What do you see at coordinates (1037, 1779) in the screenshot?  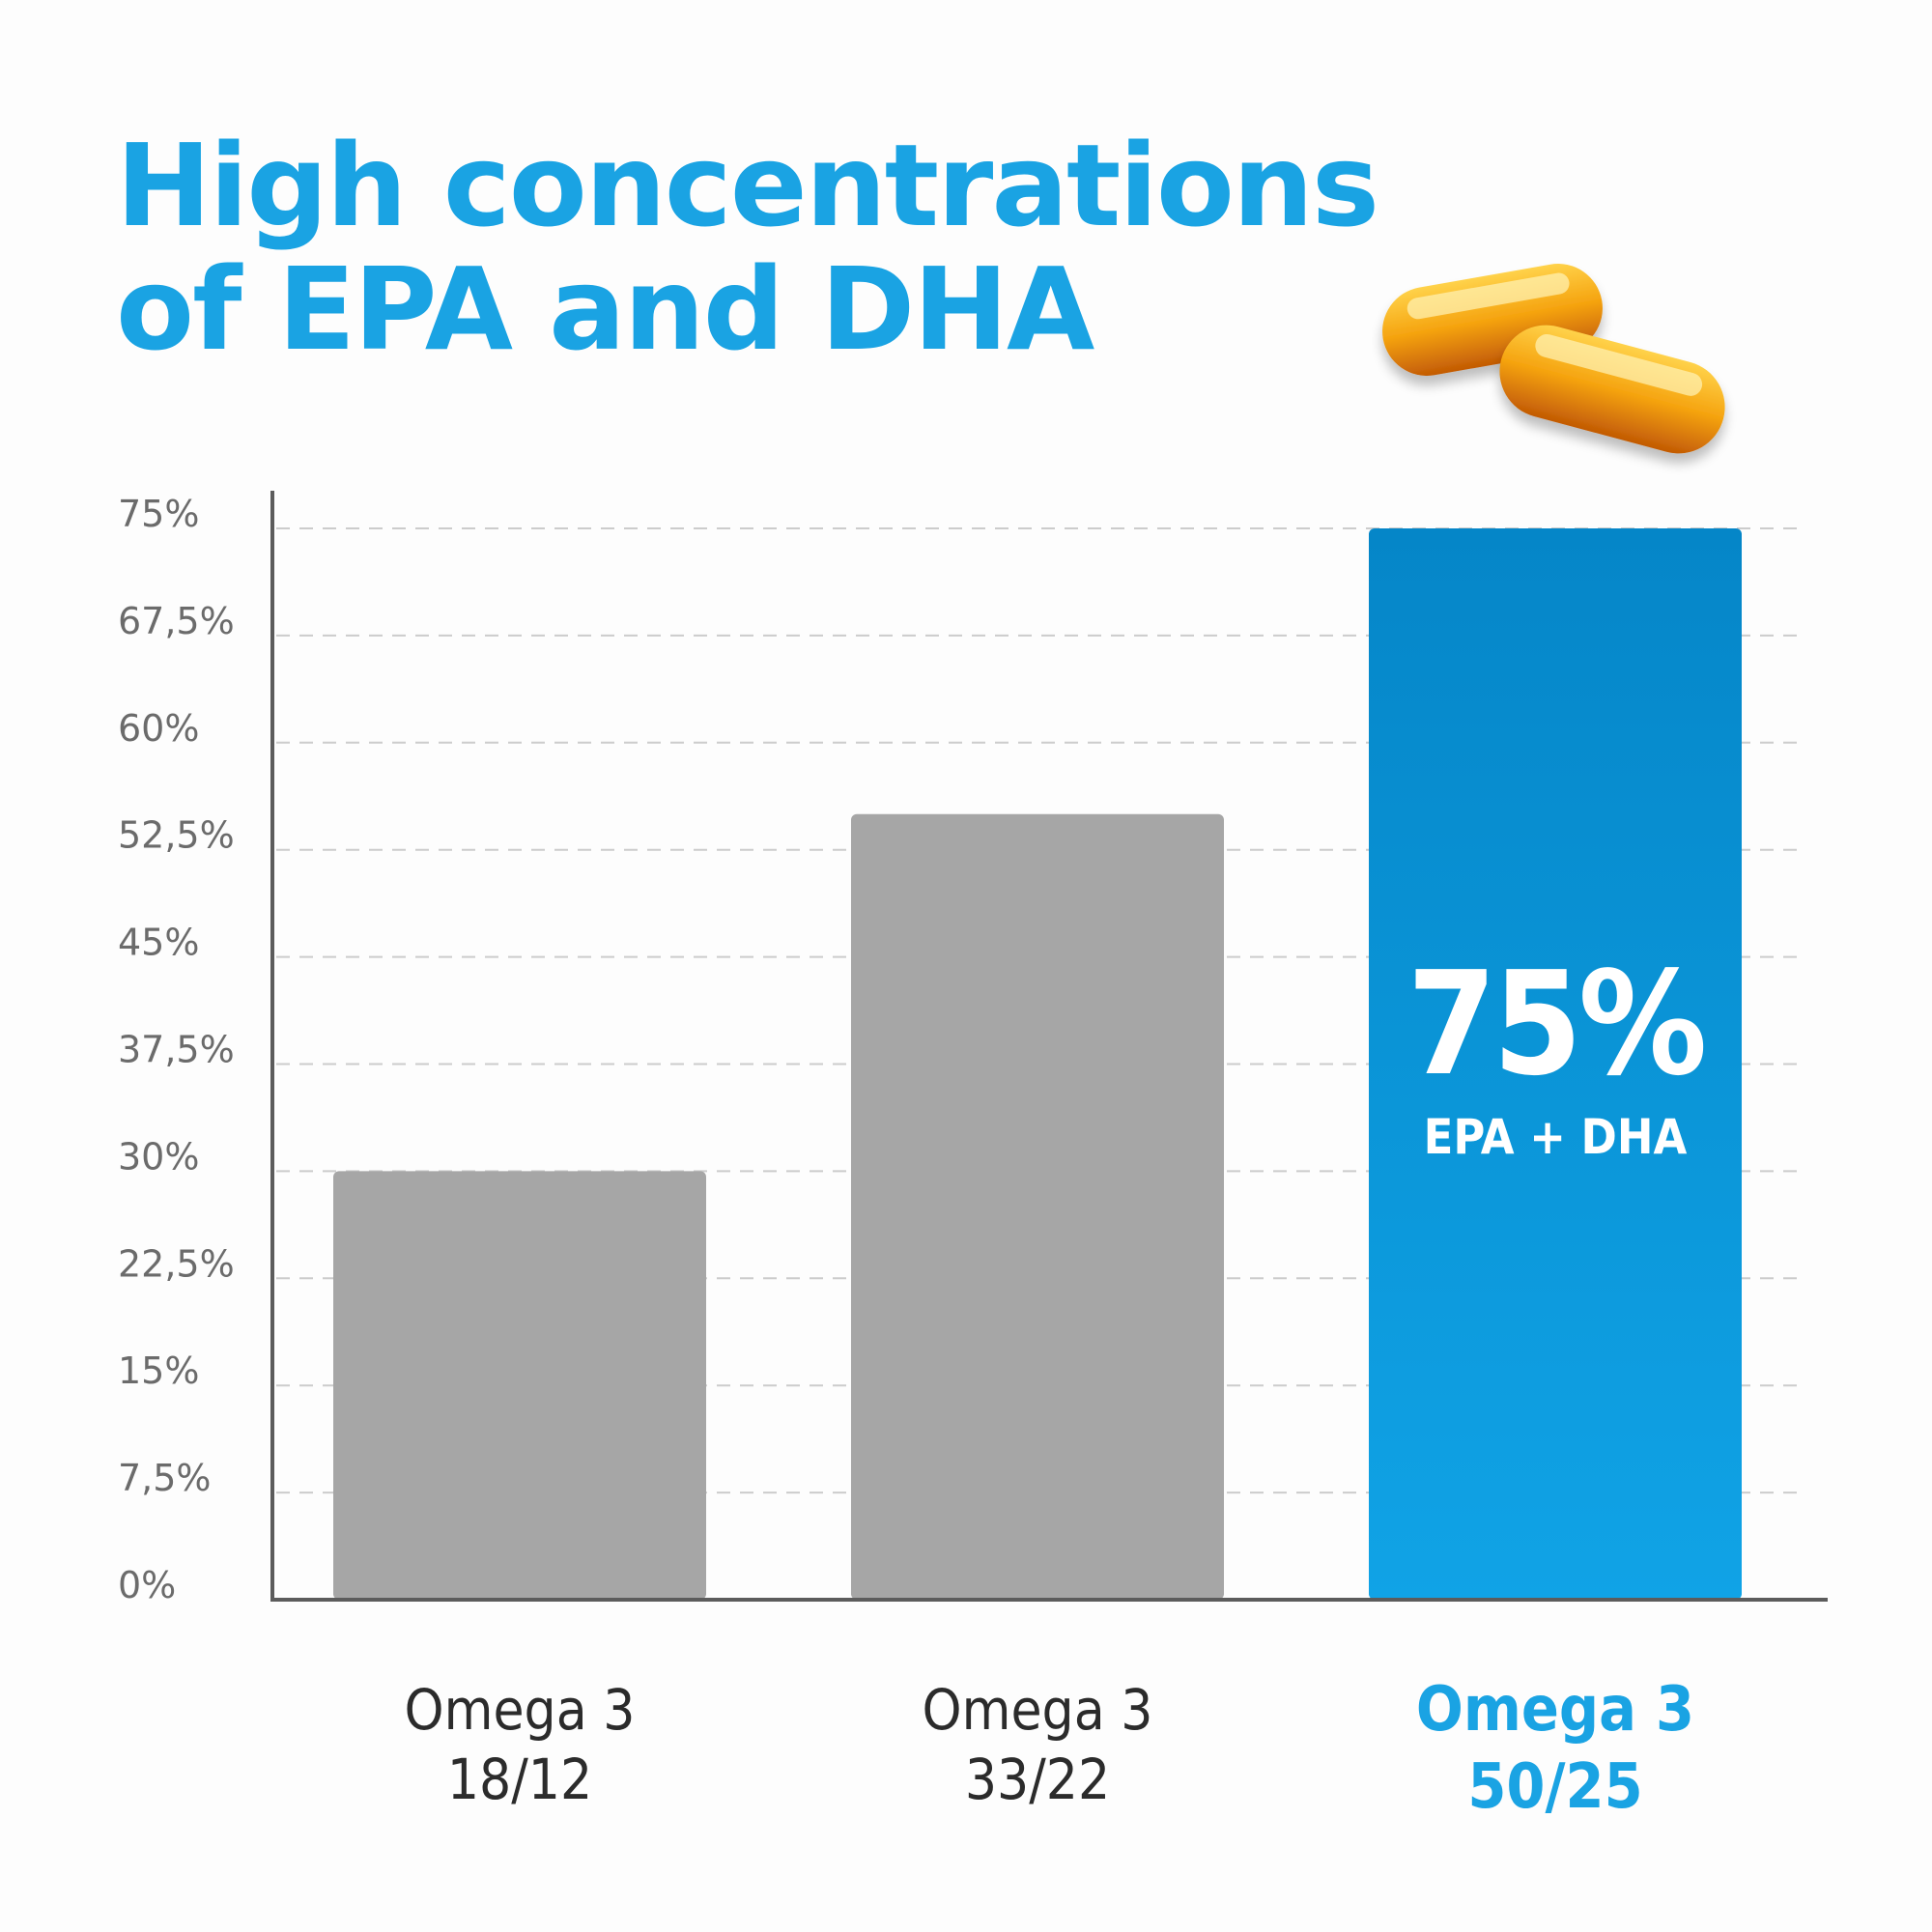 I see `x-category-line2: 33/22` at bounding box center [1037, 1779].